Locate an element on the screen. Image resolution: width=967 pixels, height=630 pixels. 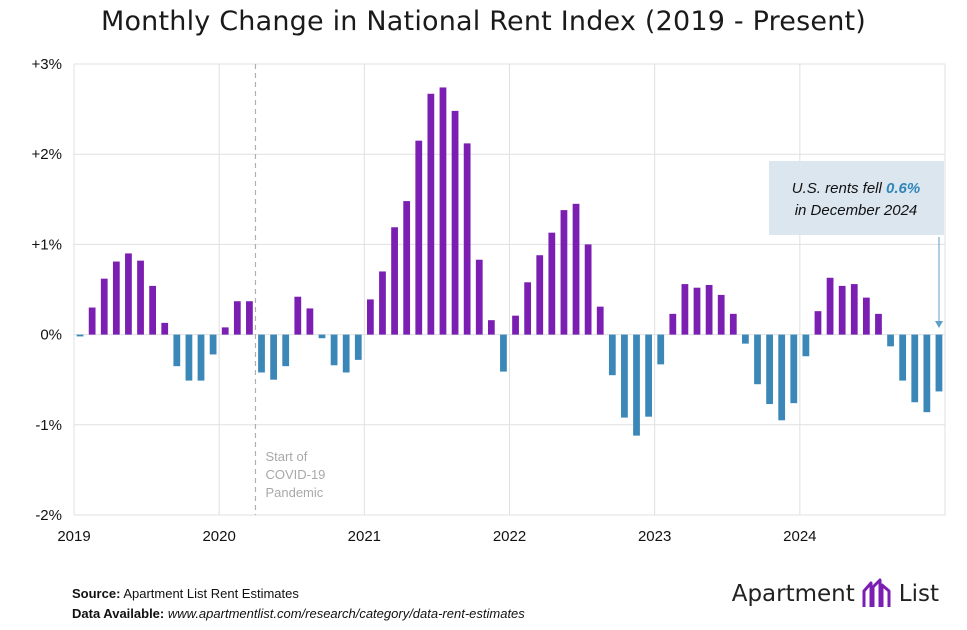
covid-label-line-3: Pandemic is located at coordinates (294, 492).